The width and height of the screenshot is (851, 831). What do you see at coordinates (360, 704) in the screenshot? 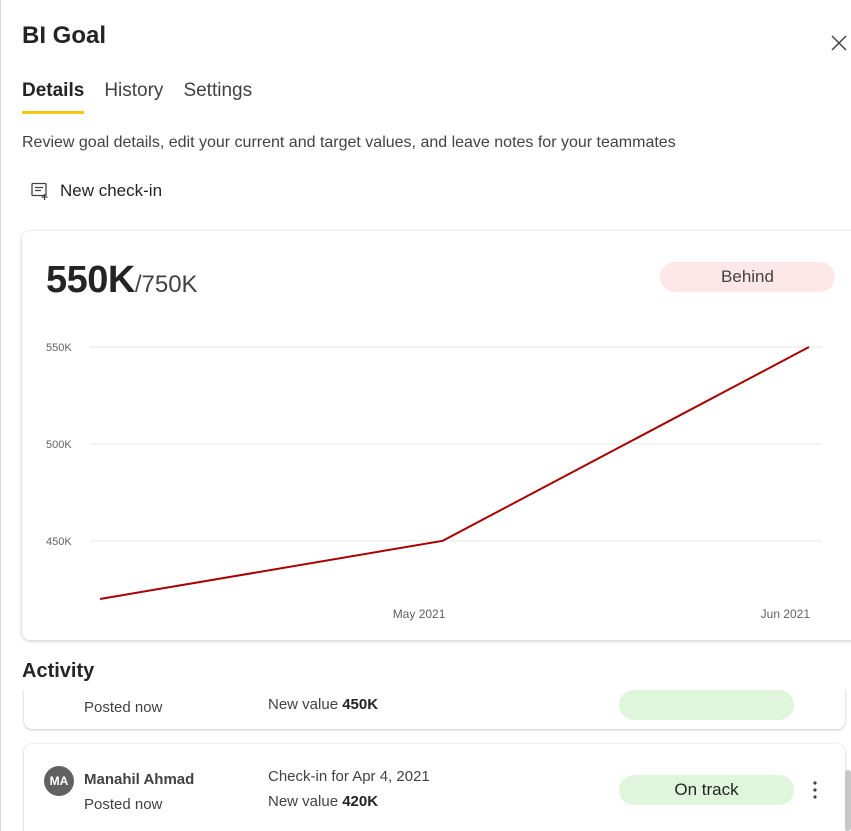
I see `new-value-amount: 450K` at bounding box center [360, 704].